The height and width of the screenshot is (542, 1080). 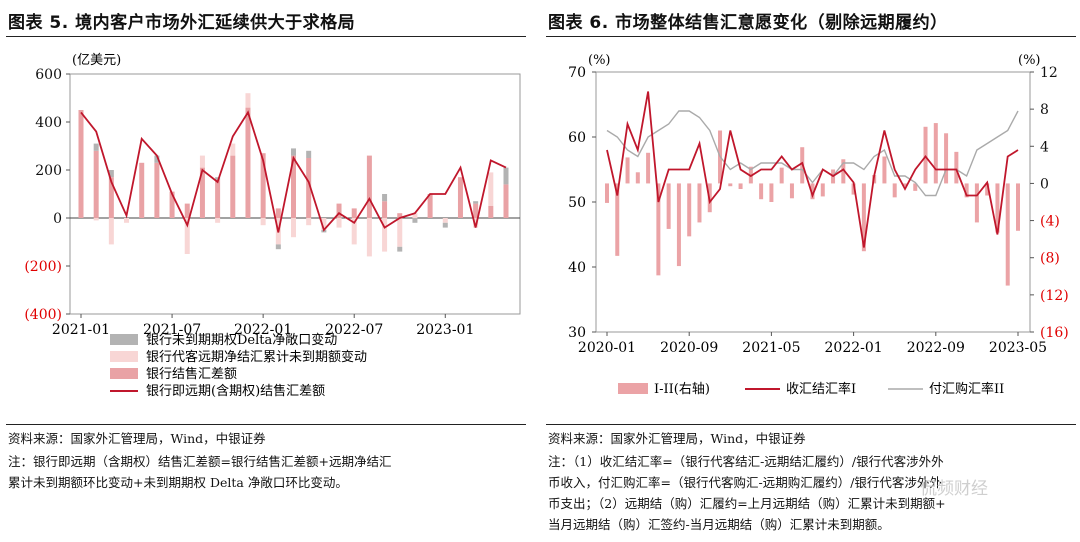 I want to click on x-tick-label: 2022-09, so click(x=936, y=348).